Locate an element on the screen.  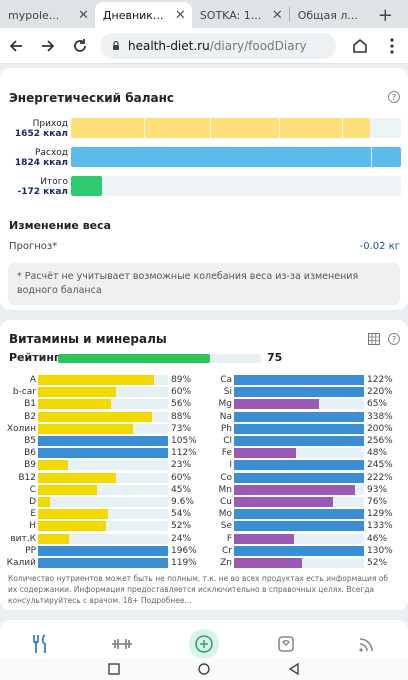
weight-title: Изменение веса is located at coordinates (60, 225).